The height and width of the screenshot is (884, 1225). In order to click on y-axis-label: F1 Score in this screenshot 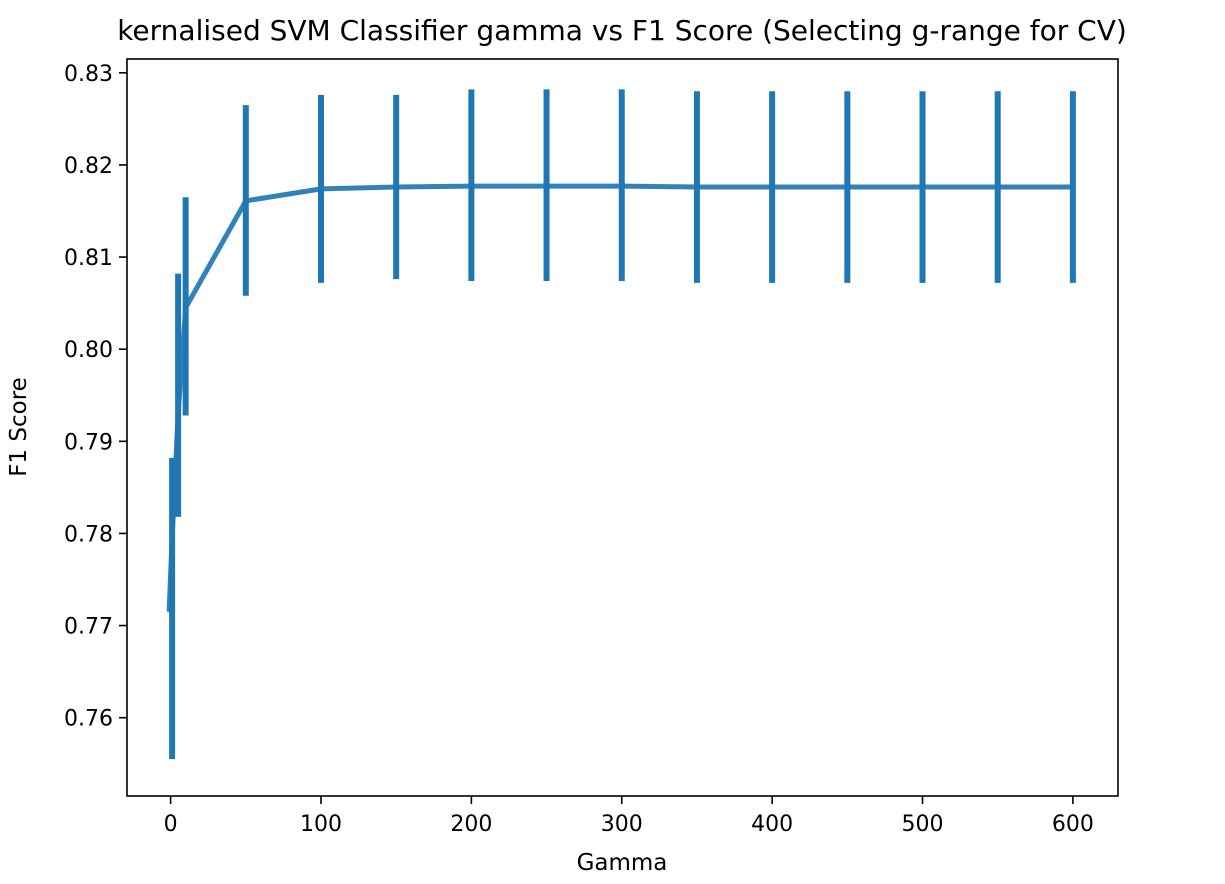, I will do `click(19, 427)`.